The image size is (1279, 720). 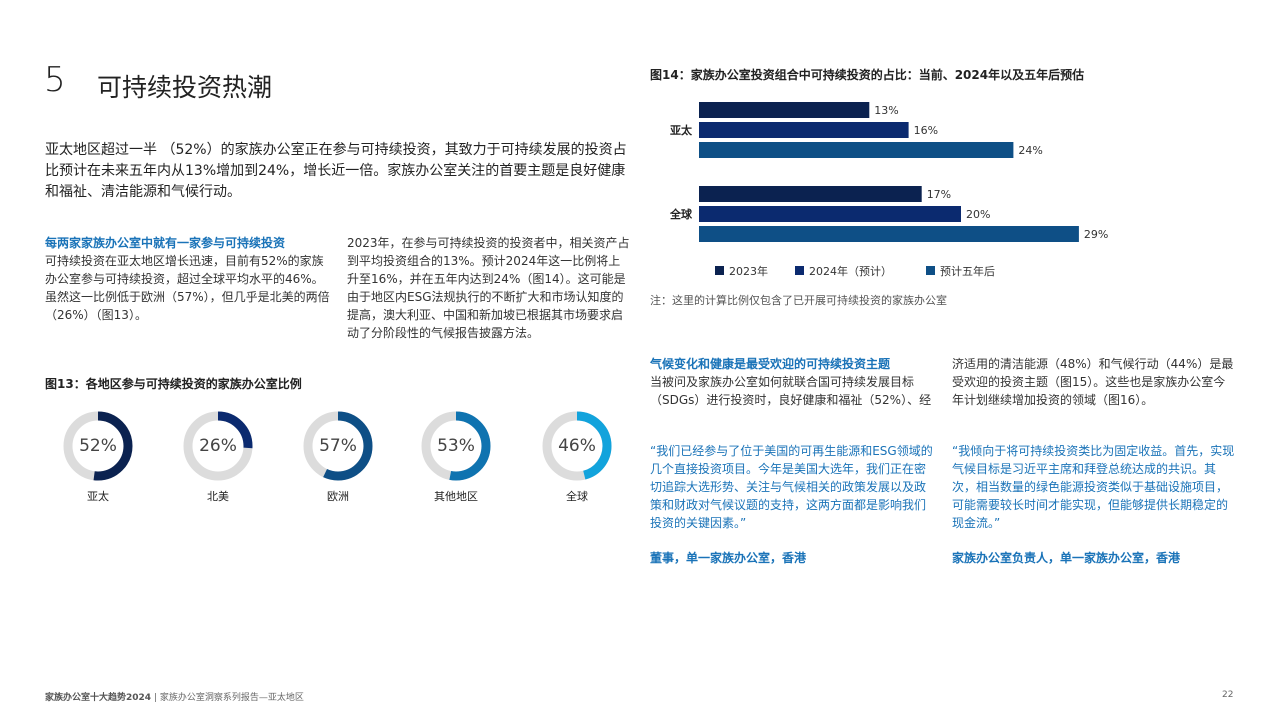 I want to click on legend-label: 2023年, so click(x=748, y=271).